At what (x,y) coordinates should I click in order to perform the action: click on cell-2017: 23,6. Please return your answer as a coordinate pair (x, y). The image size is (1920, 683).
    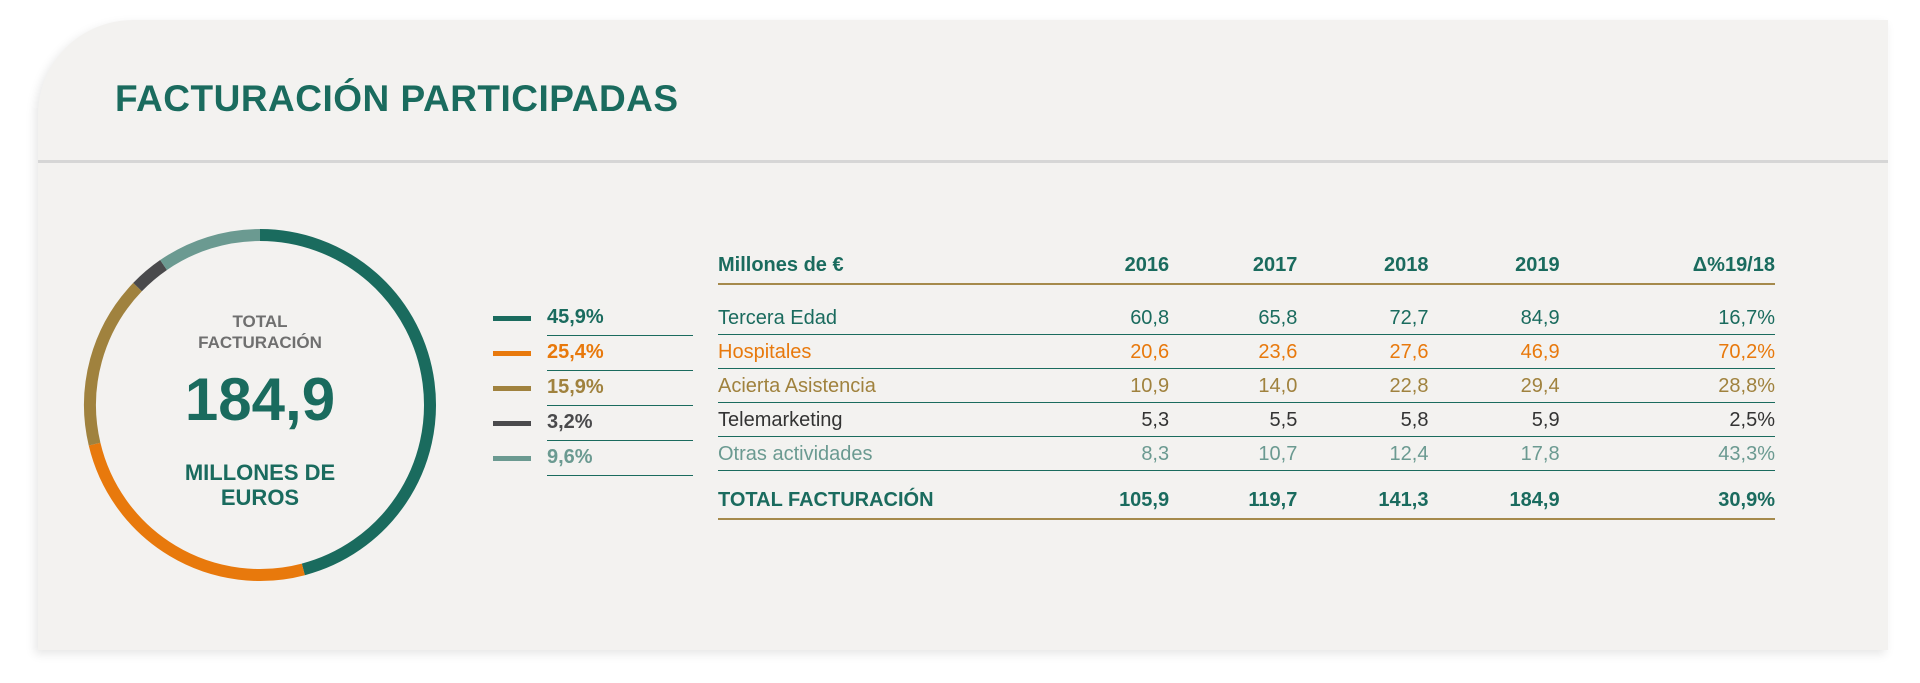
    Looking at the image, I should click on (1233, 351).